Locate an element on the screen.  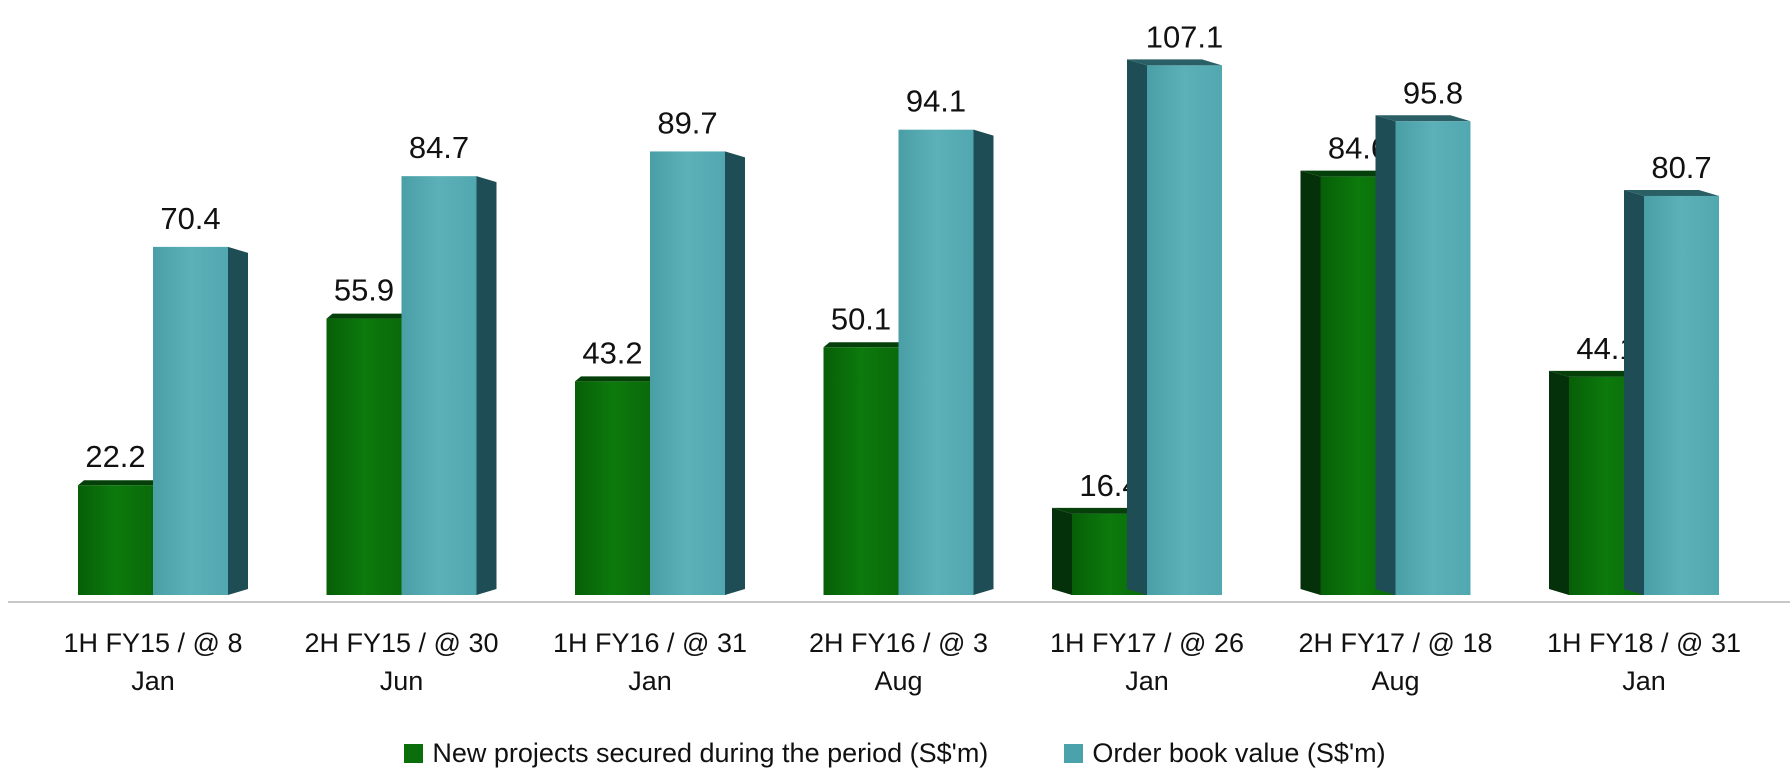
category-label-5-line-0: 2H FY17 / @ 18 is located at coordinates (1396, 643).